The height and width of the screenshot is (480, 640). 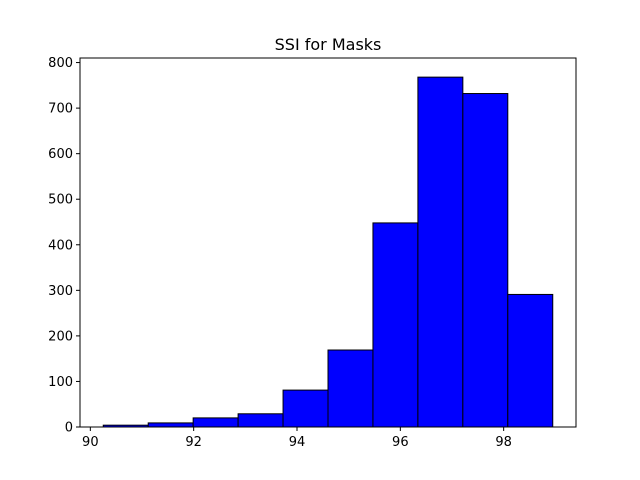 I want to click on y-tick-label: 300, so click(x=60, y=291).